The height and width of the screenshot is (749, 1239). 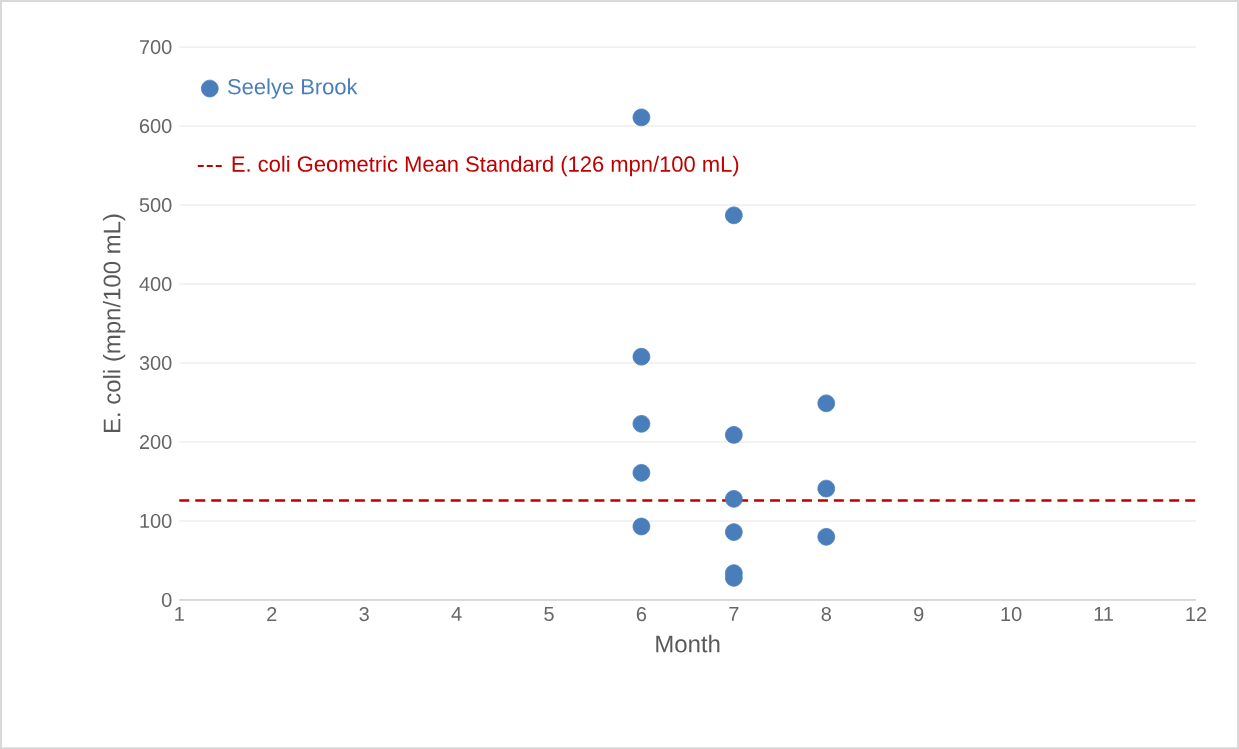 I want to click on x-tick-label: 12, so click(x=1196, y=613).